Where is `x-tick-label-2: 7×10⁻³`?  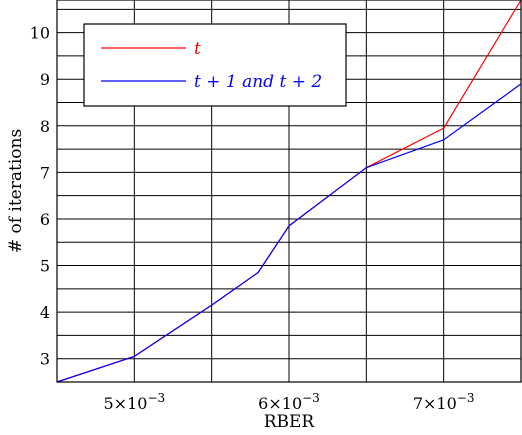
x-tick-label-2: 7×10⁻³ is located at coordinates (444, 402).